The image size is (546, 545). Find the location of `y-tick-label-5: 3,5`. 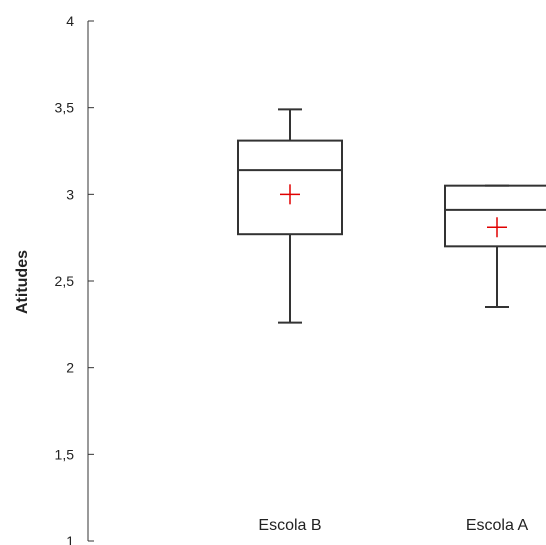

y-tick-label-5: 3,5 is located at coordinates (65, 108).